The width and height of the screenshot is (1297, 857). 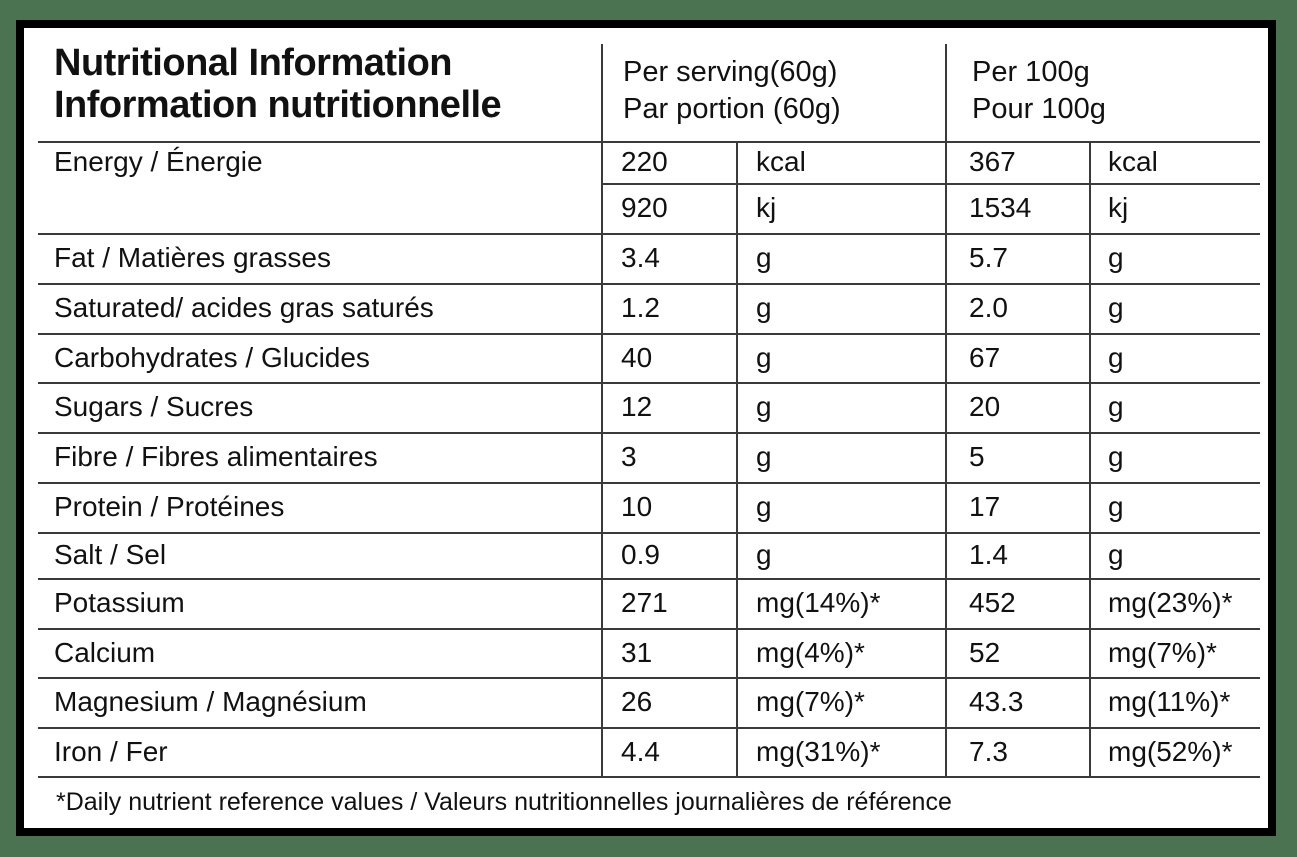 I want to click on table-row-energy-kj: 920 kj 1534 kj, so click(x=646, y=208).